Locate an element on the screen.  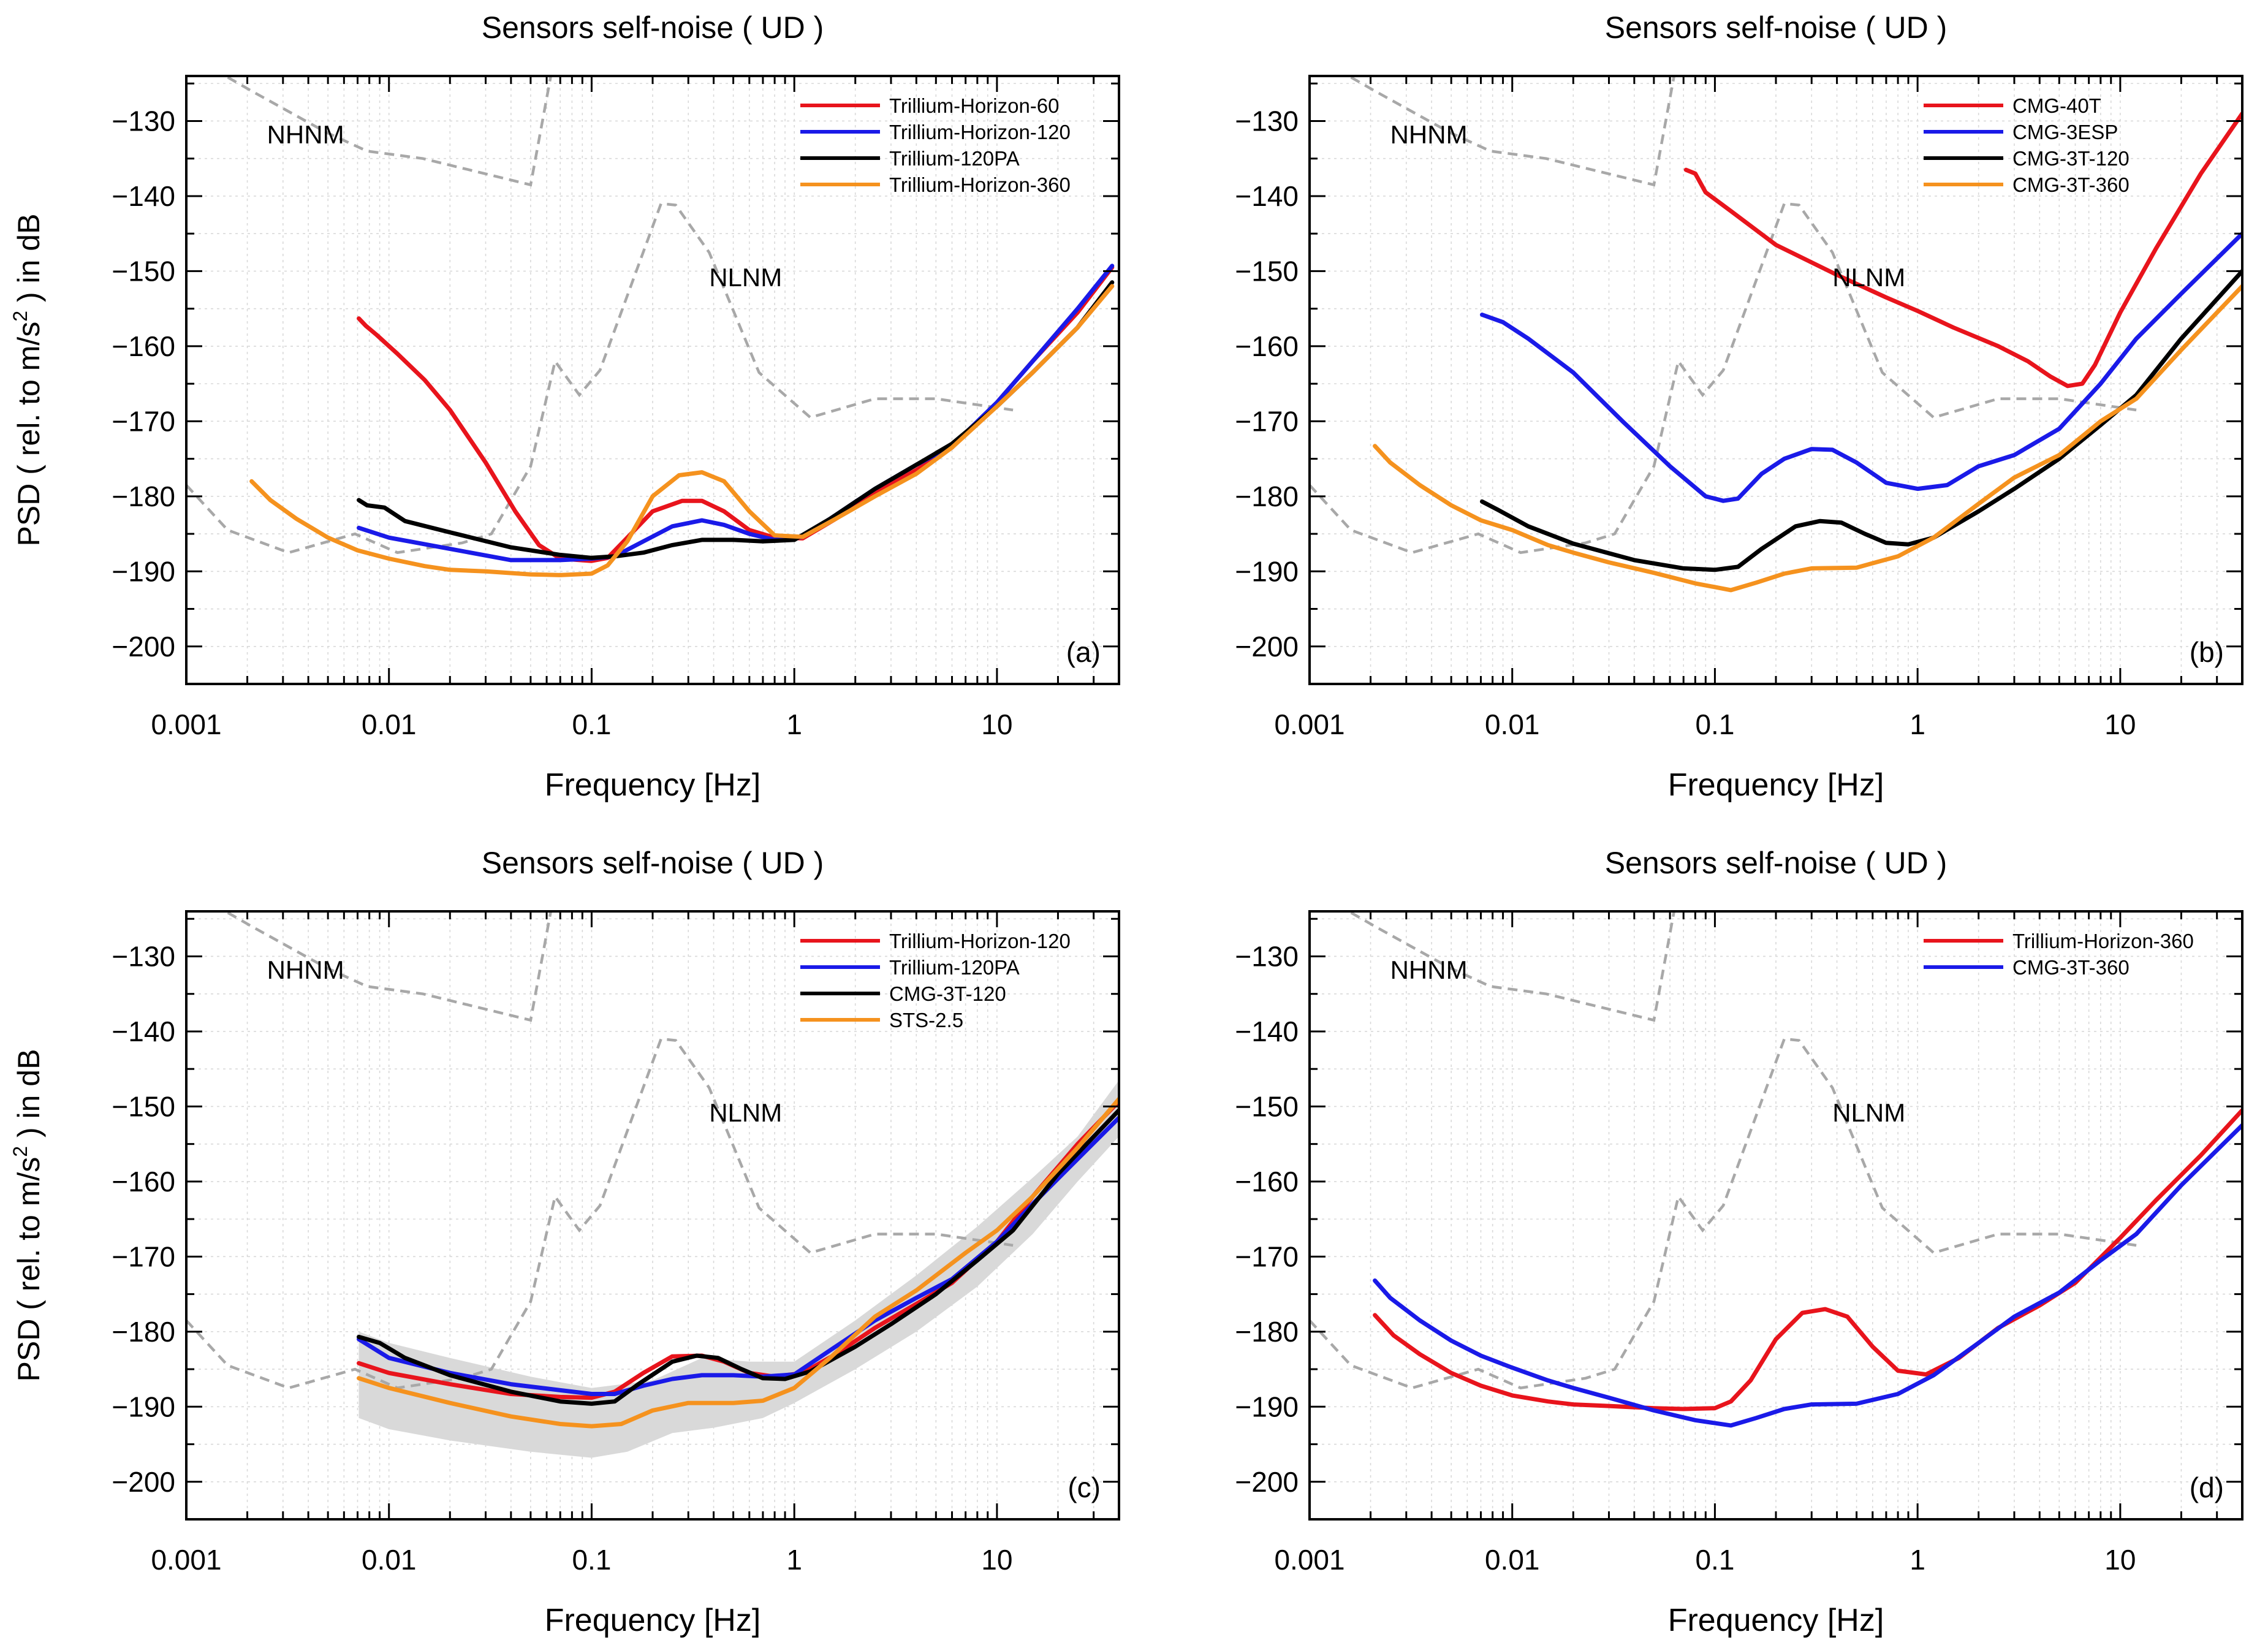
legend-label-1: Trillium-Horizon-120 is located at coordinates (980, 941).